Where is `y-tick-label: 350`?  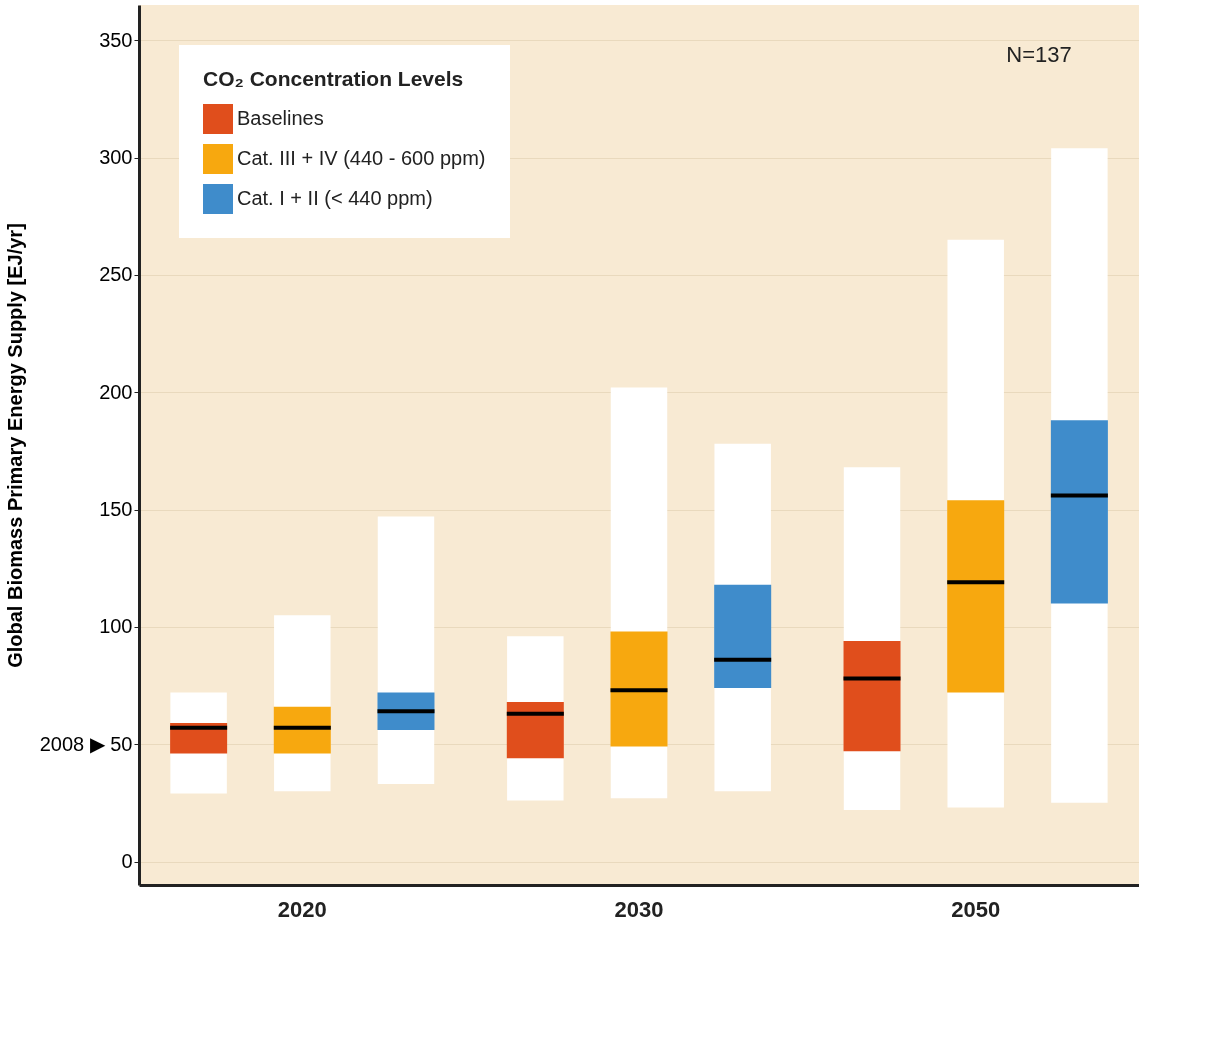
y-tick-label: 350 is located at coordinates (116, 39).